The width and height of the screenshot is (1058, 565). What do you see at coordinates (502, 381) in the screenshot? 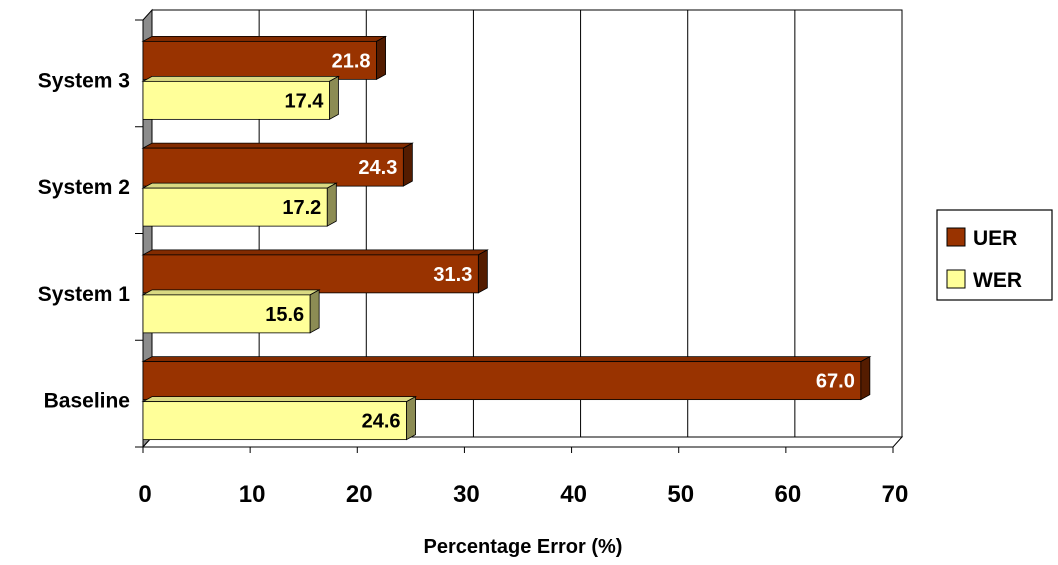
I see `bar-uer-baseline` at bounding box center [502, 381].